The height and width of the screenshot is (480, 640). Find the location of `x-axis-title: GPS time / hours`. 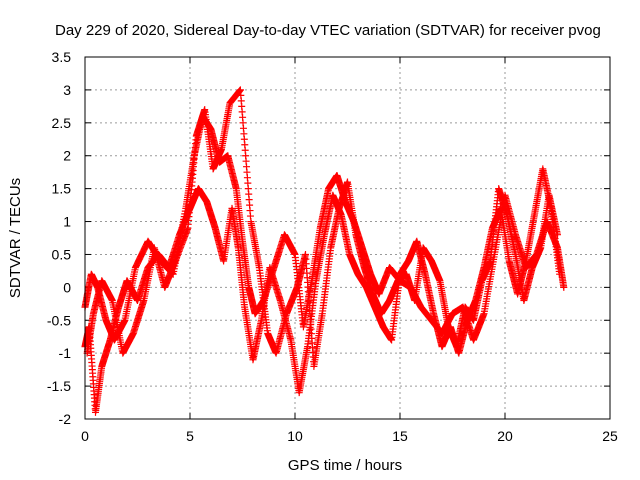

x-axis-title: GPS time / hours is located at coordinates (345, 465).